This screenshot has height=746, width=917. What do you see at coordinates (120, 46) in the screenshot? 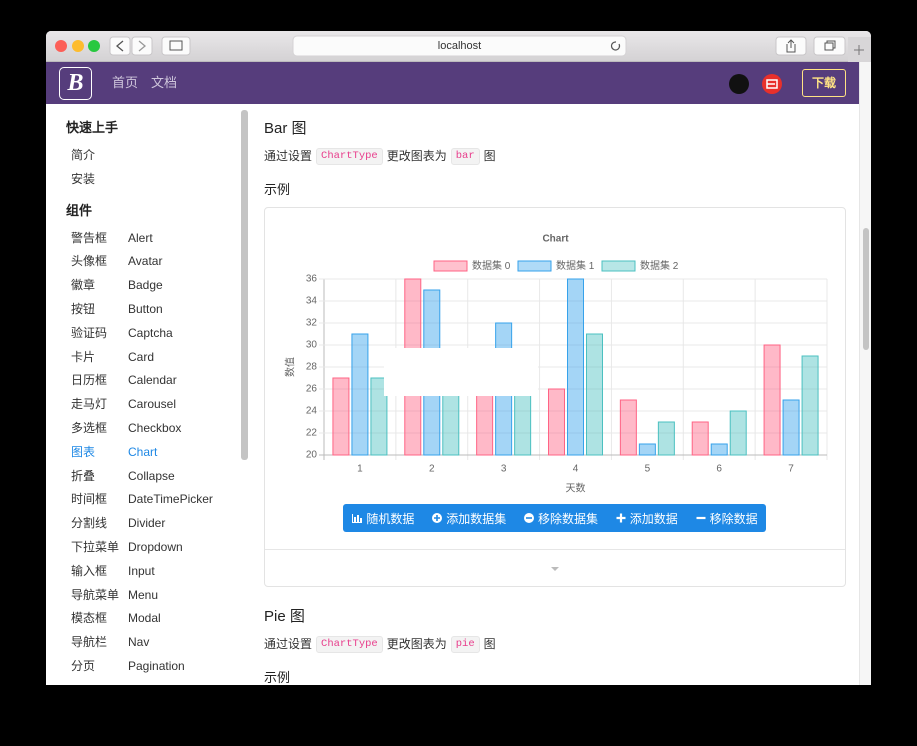
I see `back-button` at bounding box center [120, 46].